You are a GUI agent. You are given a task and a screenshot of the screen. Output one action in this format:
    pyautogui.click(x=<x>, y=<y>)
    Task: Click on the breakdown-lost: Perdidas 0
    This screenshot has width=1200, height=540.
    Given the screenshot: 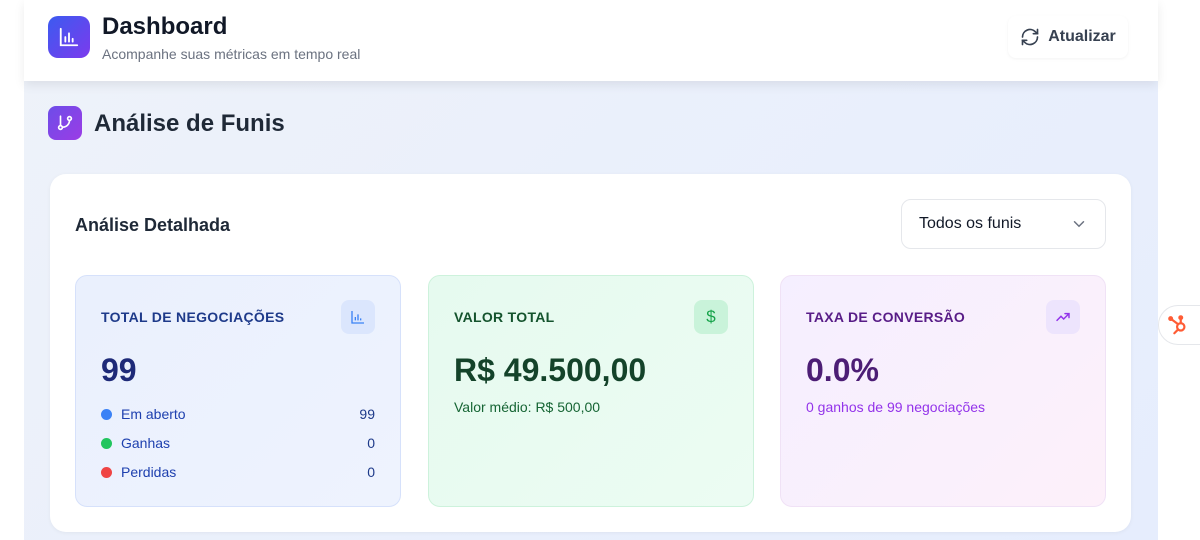 What is the action you would take?
    pyautogui.click(x=238, y=472)
    